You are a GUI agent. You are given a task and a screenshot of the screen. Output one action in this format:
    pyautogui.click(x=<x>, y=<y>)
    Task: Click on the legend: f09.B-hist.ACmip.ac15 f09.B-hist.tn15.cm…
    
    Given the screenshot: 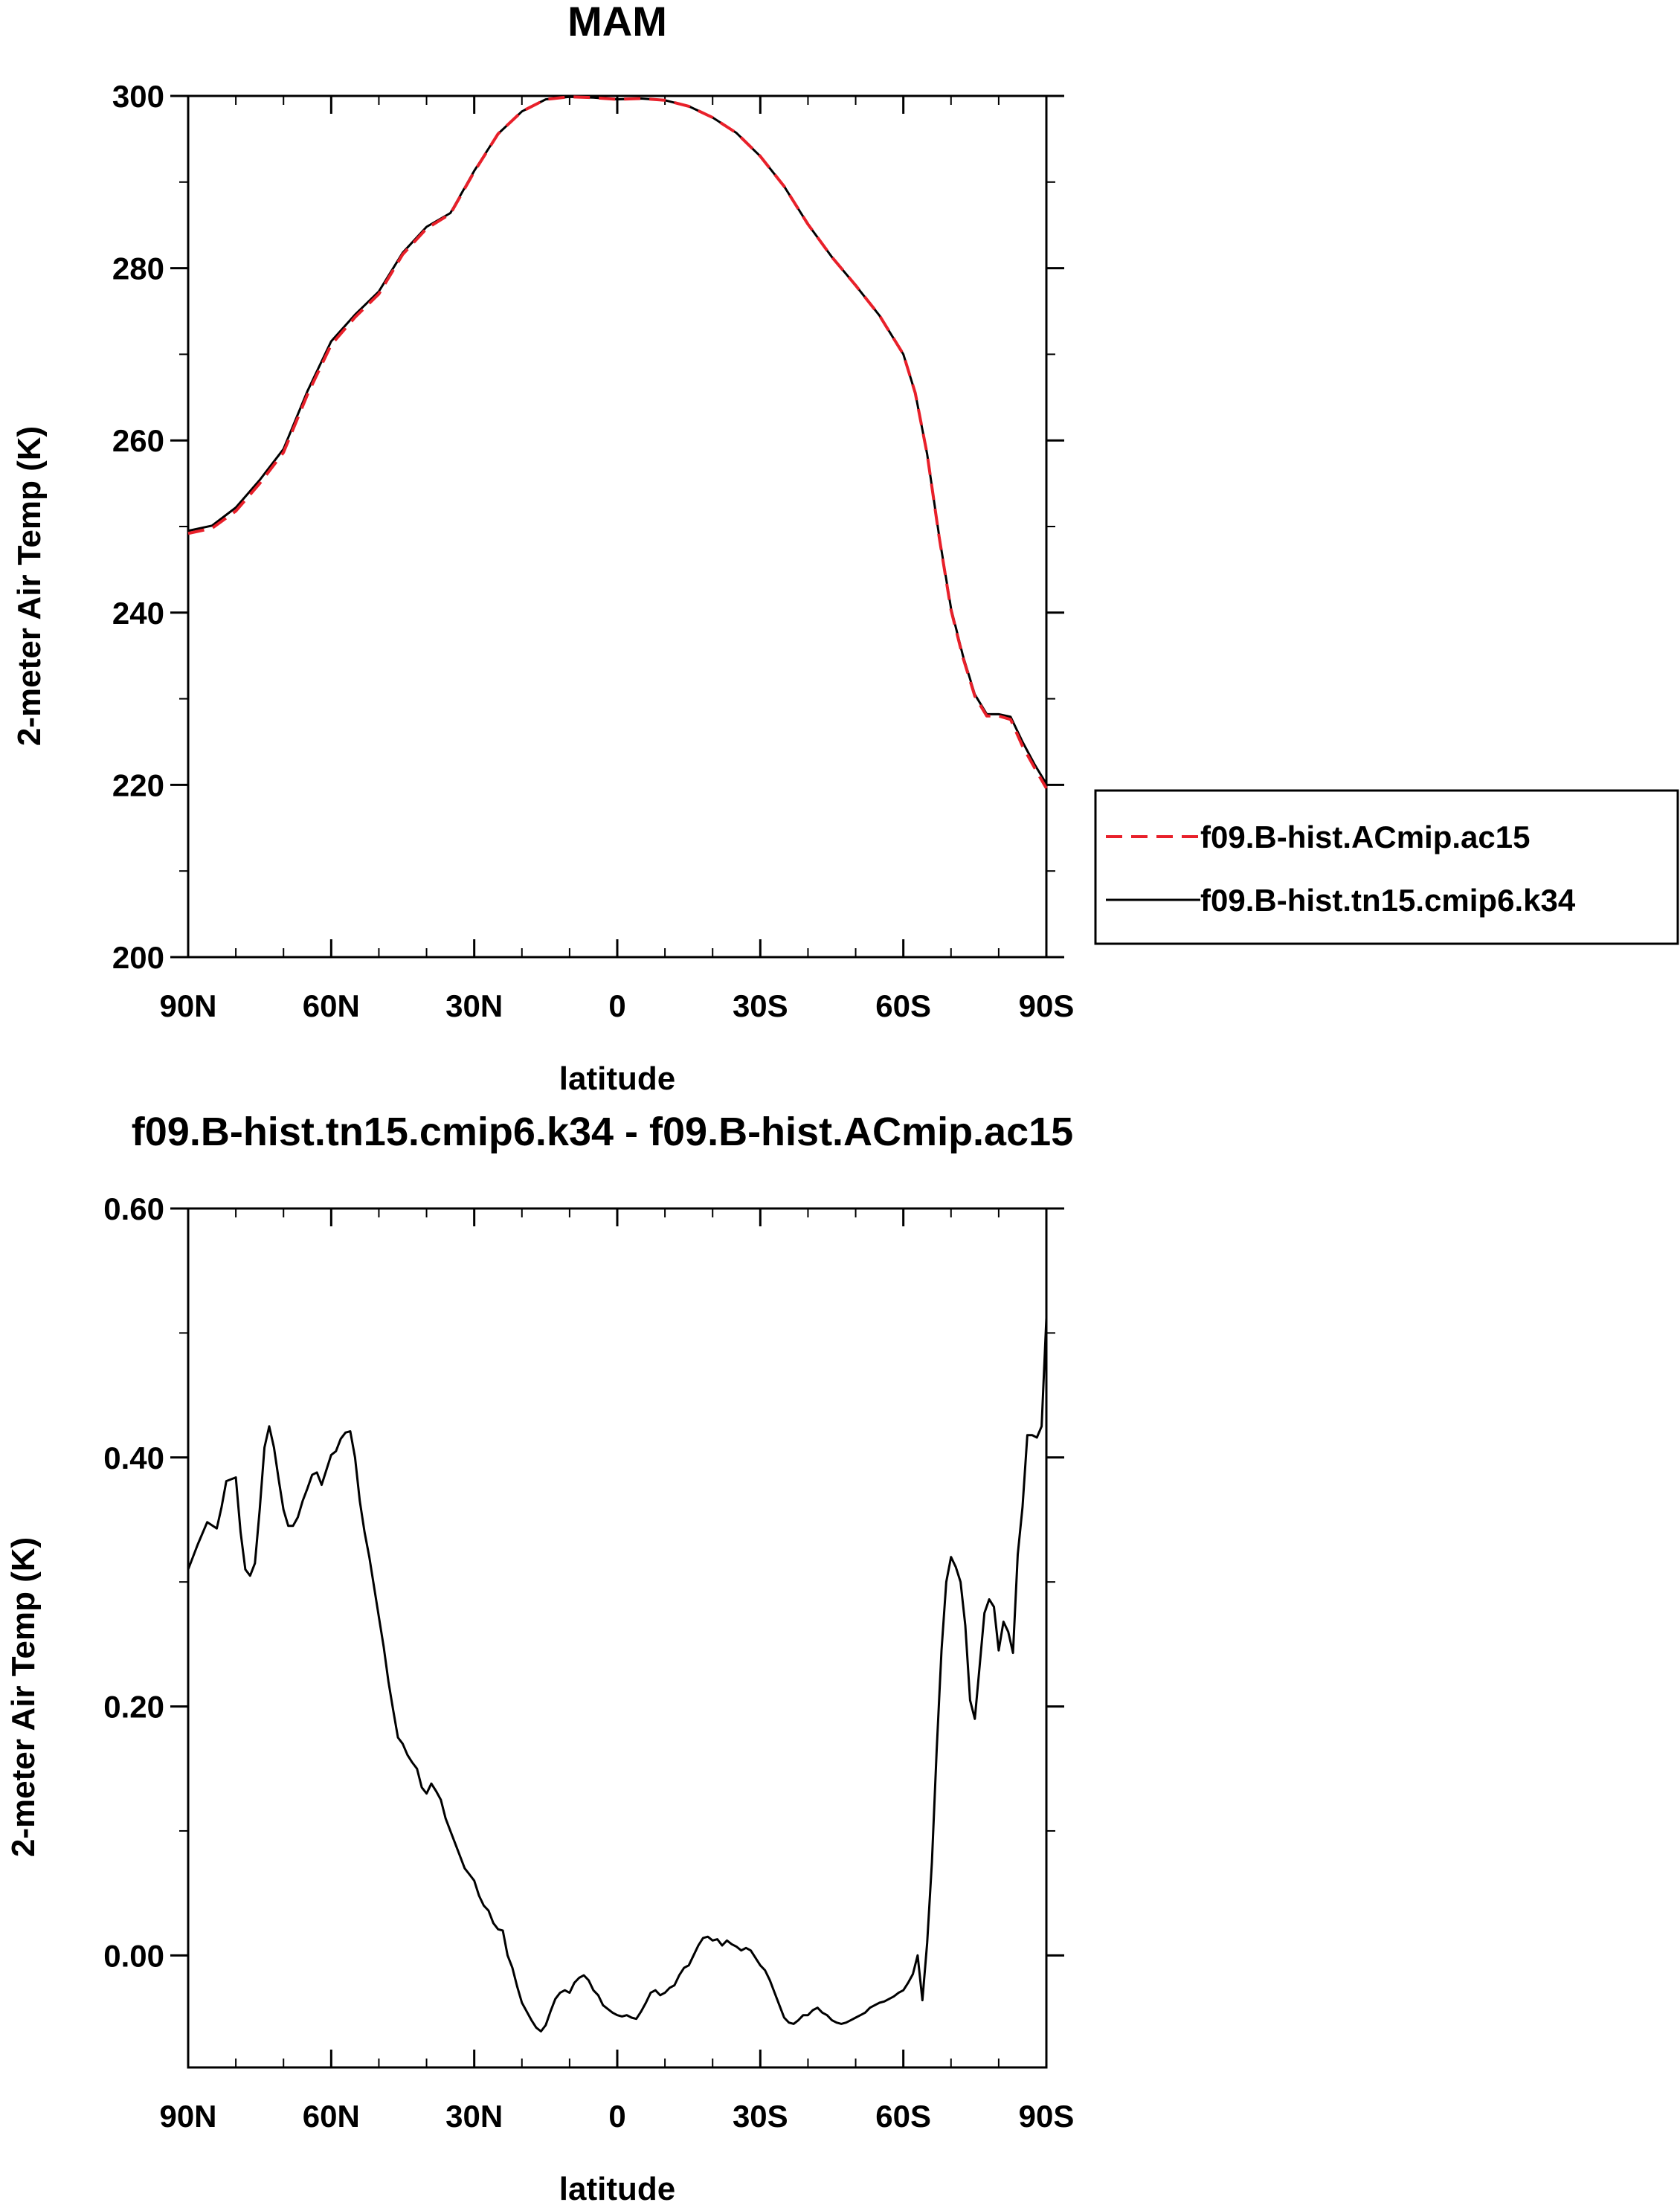 What is the action you would take?
    pyautogui.click(x=1387, y=867)
    